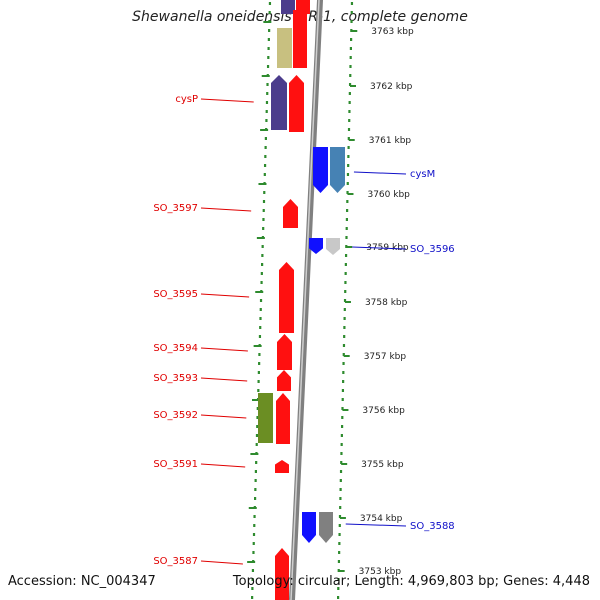 This screenshot has height=600, width=600. What do you see at coordinates (175, 208) in the screenshot?
I see `gene-label: SO_3597` at bounding box center [175, 208].